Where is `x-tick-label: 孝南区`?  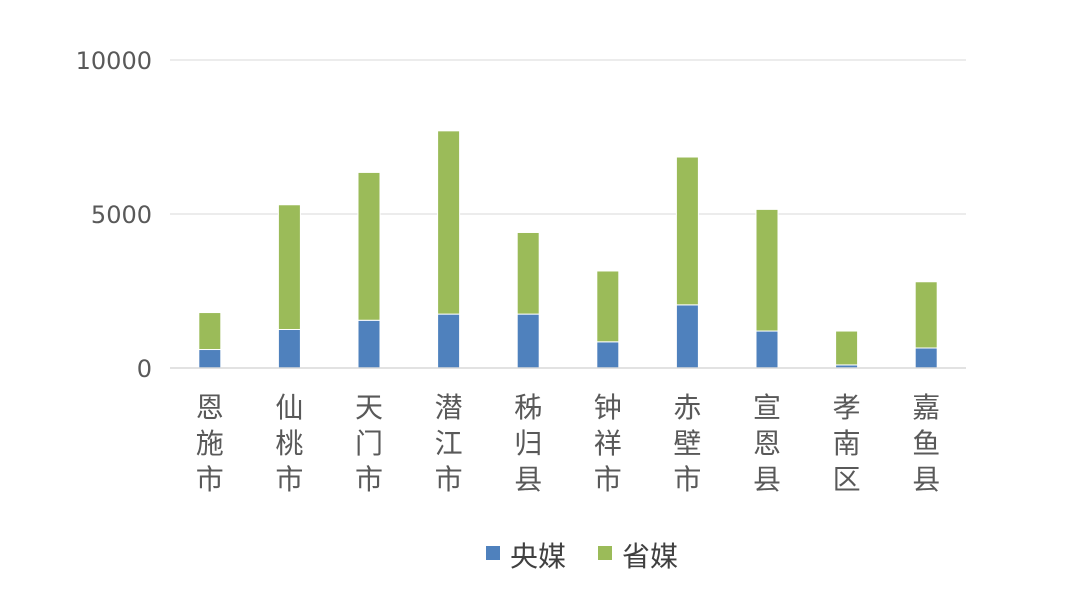
x-tick-label: 孝南区 is located at coordinates (847, 443).